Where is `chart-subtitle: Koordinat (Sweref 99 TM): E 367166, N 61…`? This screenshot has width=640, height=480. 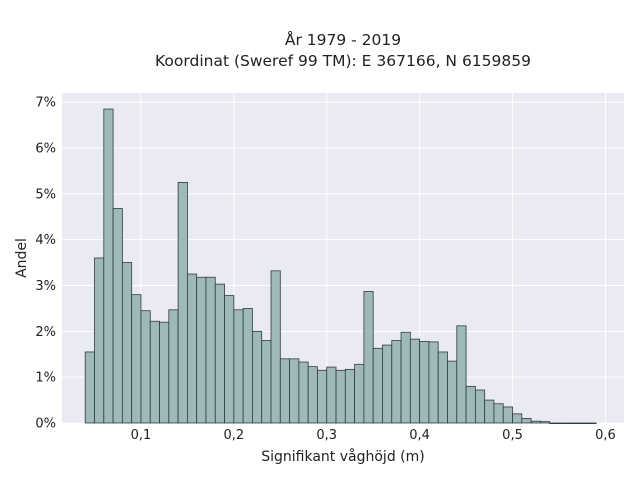
chart-subtitle: Koordinat (Sweref 99 TM): E 367166, N 61… is located at coordinates (343, 61).